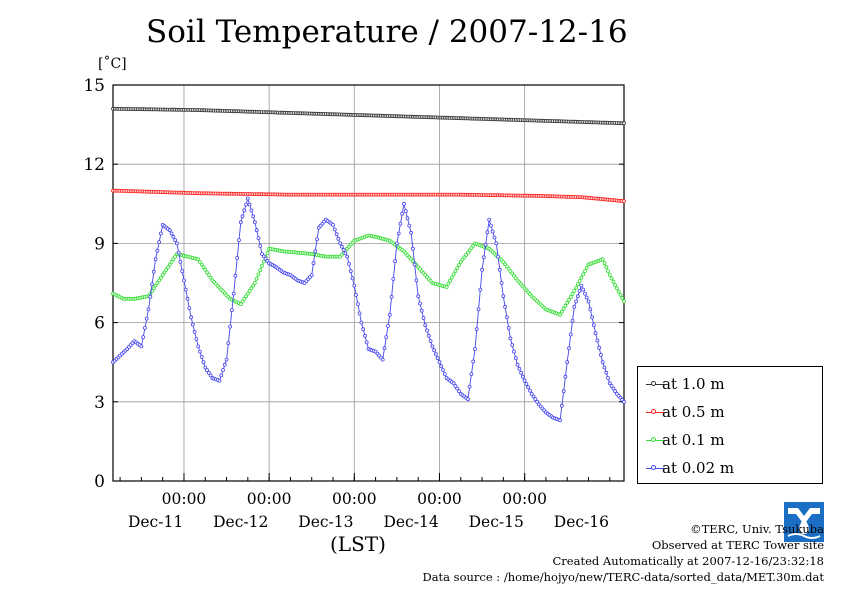 The width and height of the screenshot is (842, 595). What do you see at coordinates (693, 384) in the screenshot?
I see `legend-label-1m: at 1.0 m` at bounding box center [693, 384].